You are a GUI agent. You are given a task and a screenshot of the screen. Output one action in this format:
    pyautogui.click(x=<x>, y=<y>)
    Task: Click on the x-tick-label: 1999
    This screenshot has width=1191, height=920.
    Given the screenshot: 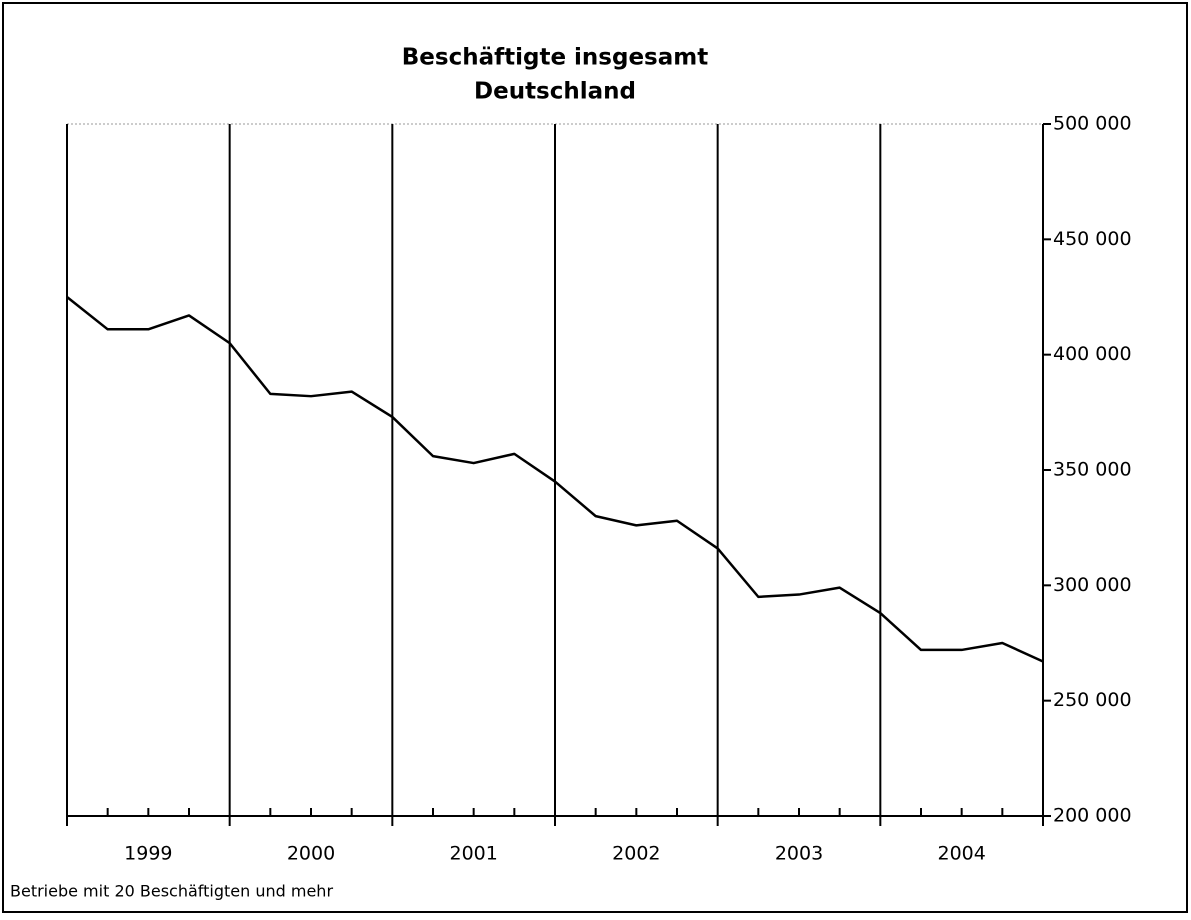 What is the action you would take?
    pyautogui.click(x=148, y=854)
    